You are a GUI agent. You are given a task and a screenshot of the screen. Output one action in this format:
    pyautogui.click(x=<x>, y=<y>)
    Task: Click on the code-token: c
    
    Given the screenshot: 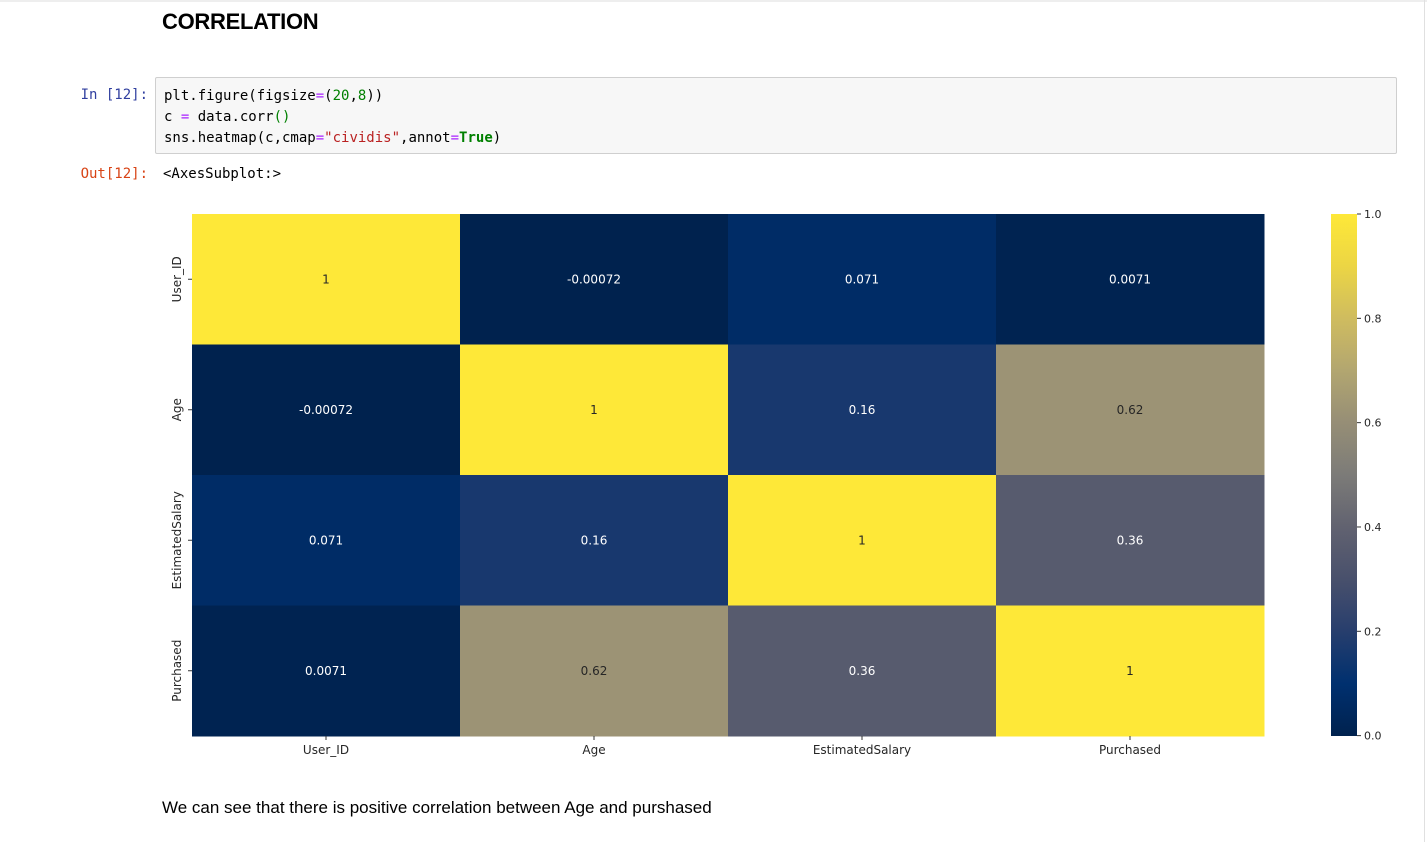 What is the action you would take?
    pyautogui.click(x=172, y=117)
    